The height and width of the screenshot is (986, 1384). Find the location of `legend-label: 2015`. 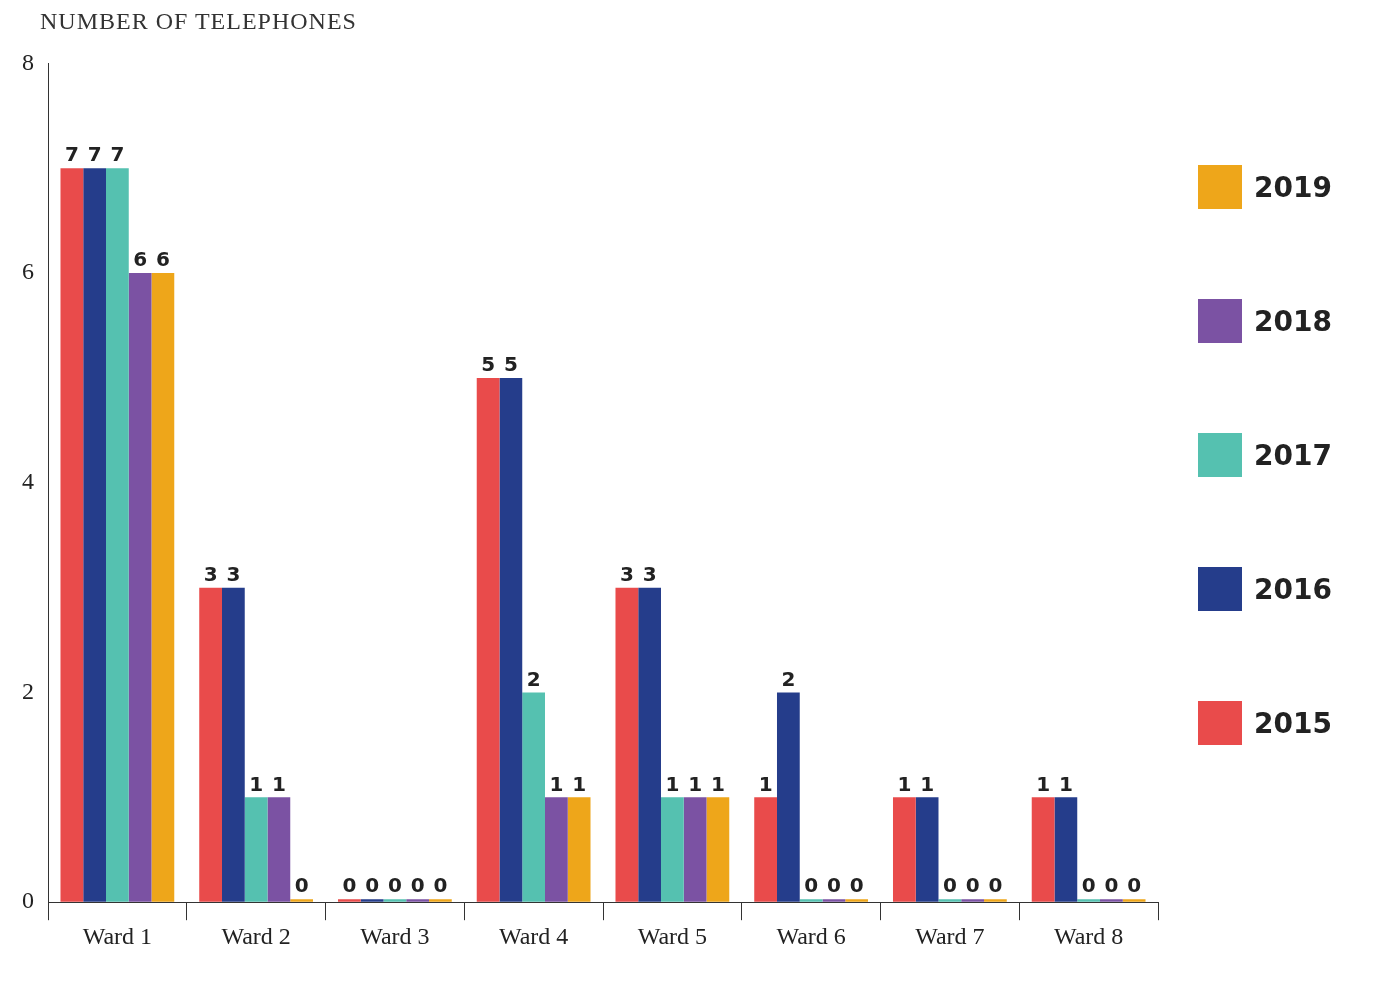

legend-label: 2015 is located at coordinates (1293, 723).